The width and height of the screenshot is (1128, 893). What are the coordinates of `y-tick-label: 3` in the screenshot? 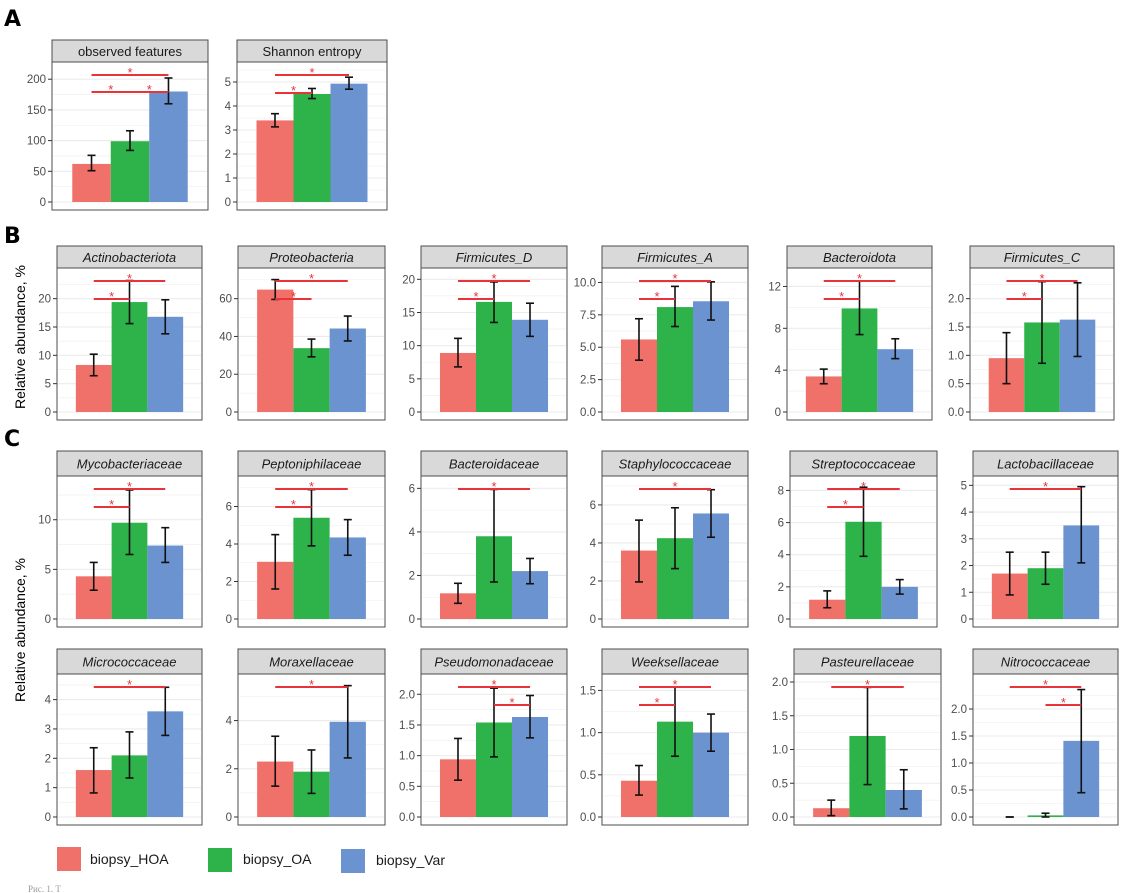 It's located at (48, 730).